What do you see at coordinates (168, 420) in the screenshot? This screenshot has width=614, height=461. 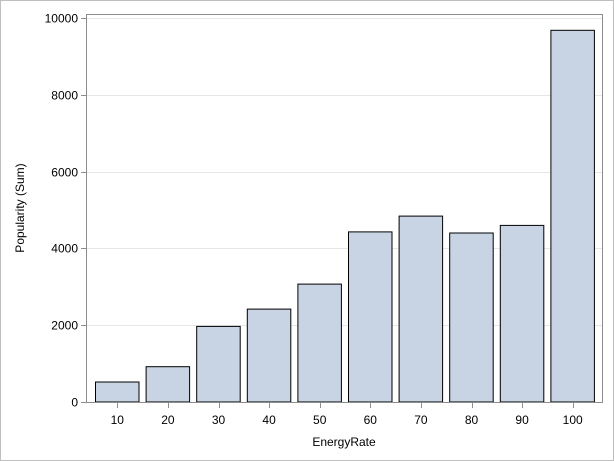 I see `x-tick-label-20: 20` at bounding box center [168, 420].